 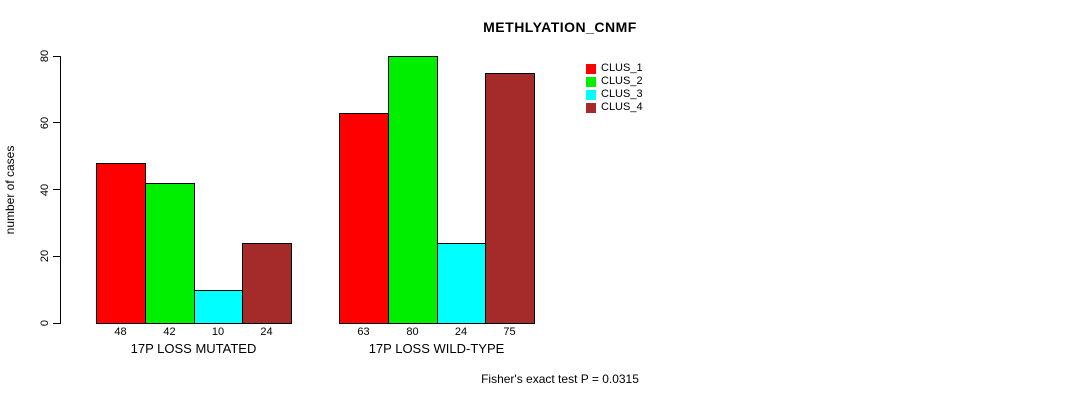 What do you see at coordinates (622, 94) in the screenshot?
I see `legend-item-label: CLUS_3` at bounding box center [622, 94].